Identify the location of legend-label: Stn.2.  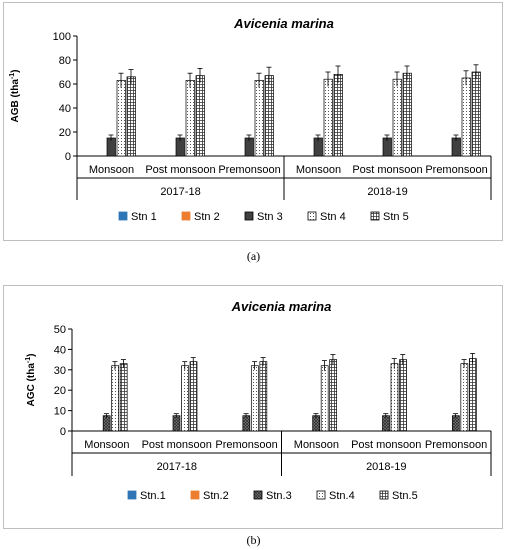
(216, 496).